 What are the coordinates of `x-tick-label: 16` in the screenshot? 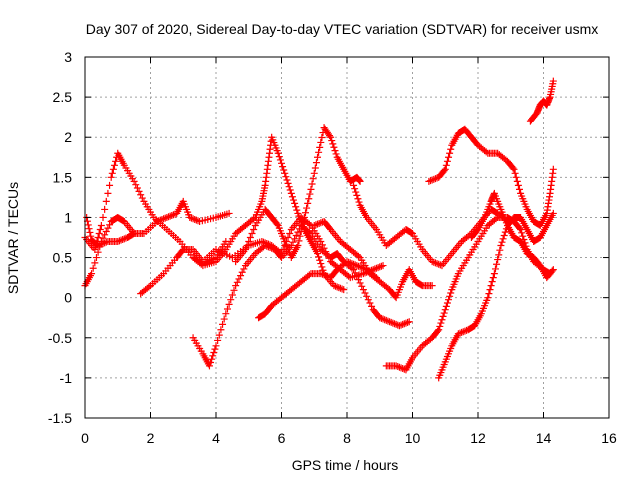 It's located at (609, 438).